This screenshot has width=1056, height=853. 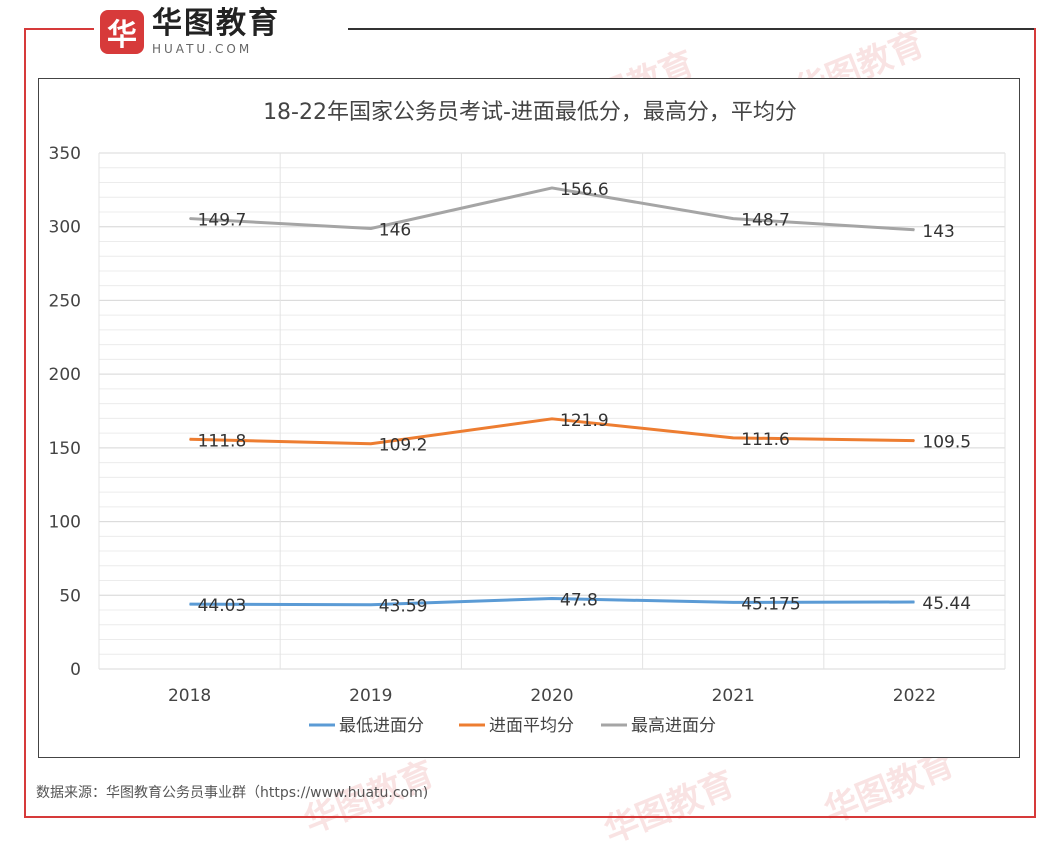 What do you see at coordinates (765, 440) in the screenshot?
I see `data-label: 111.6` at bounding box center [765, 440].